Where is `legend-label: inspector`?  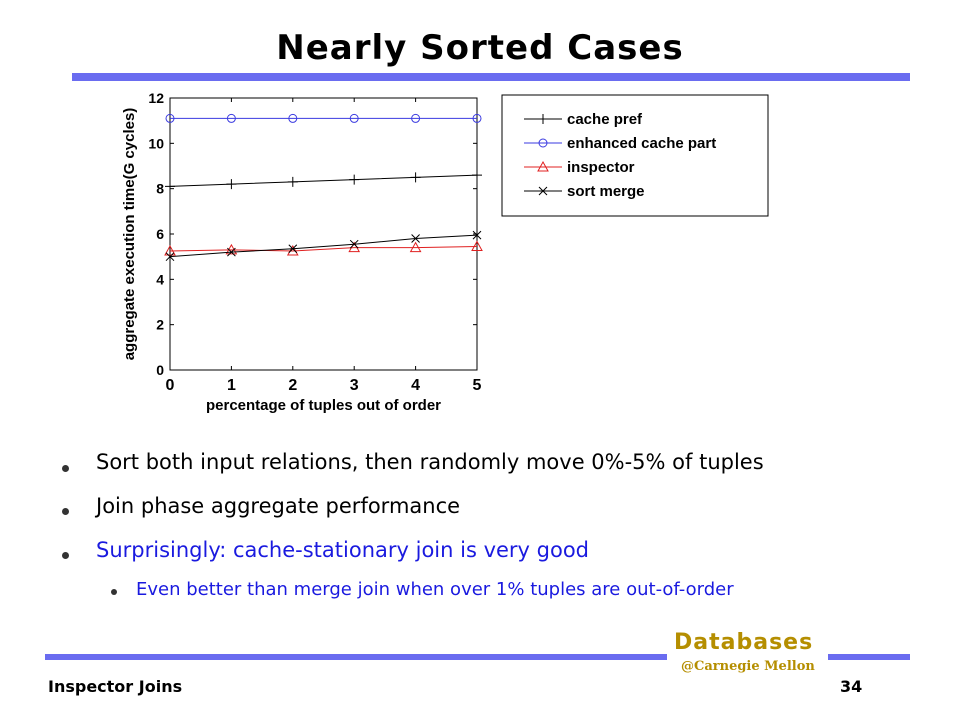
legend-label: inspector is located at coordinates (601, 167).